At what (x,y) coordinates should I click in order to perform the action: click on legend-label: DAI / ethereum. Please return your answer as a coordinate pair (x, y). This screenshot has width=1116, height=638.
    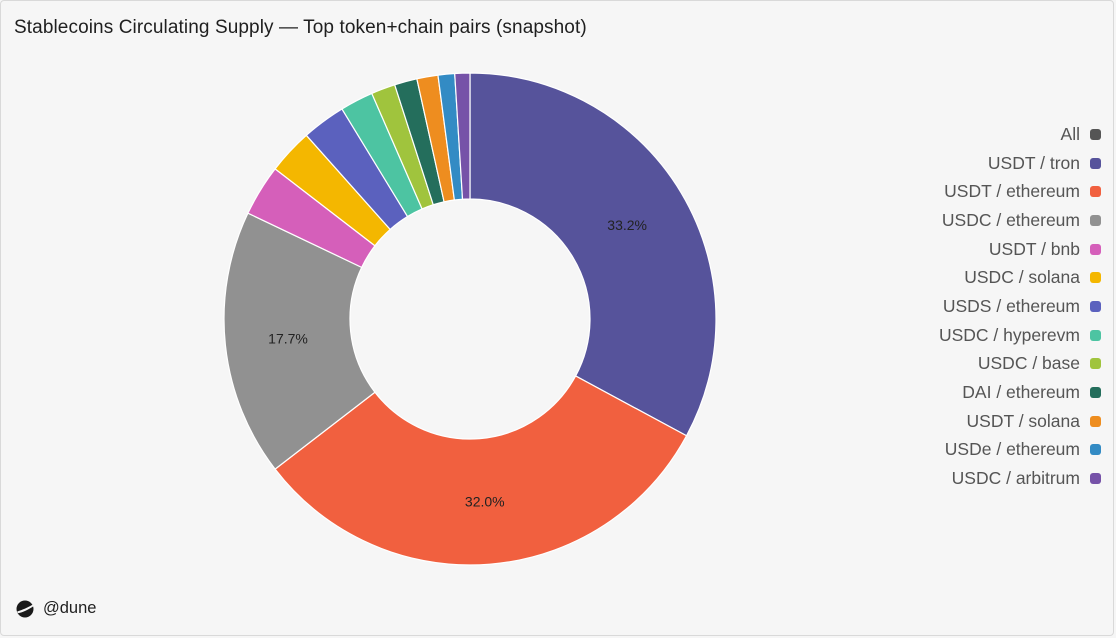
    Looking at the image, I should click on (1021, 392).